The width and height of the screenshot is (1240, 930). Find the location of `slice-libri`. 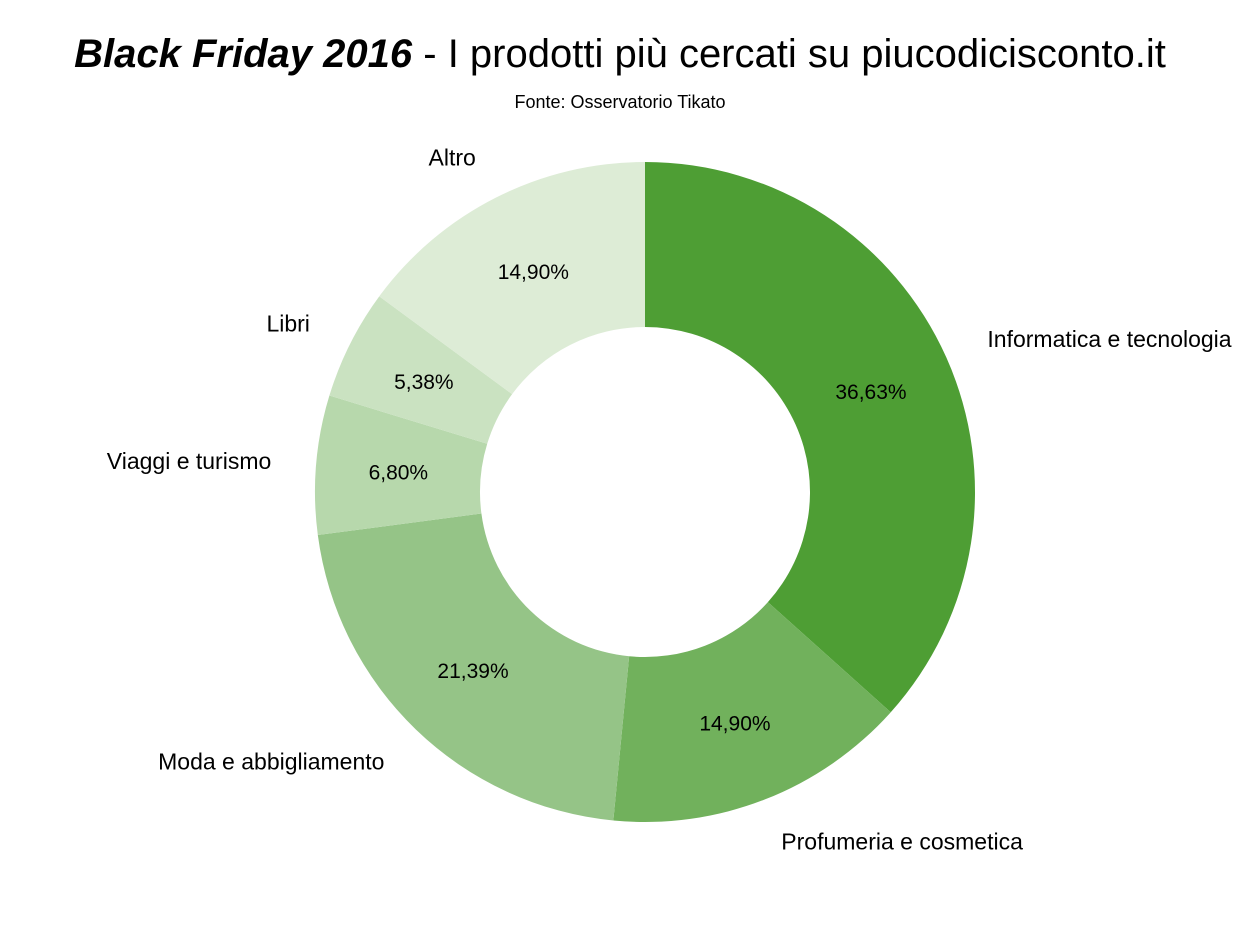

slice-libri is located at coordinates (421, 370).